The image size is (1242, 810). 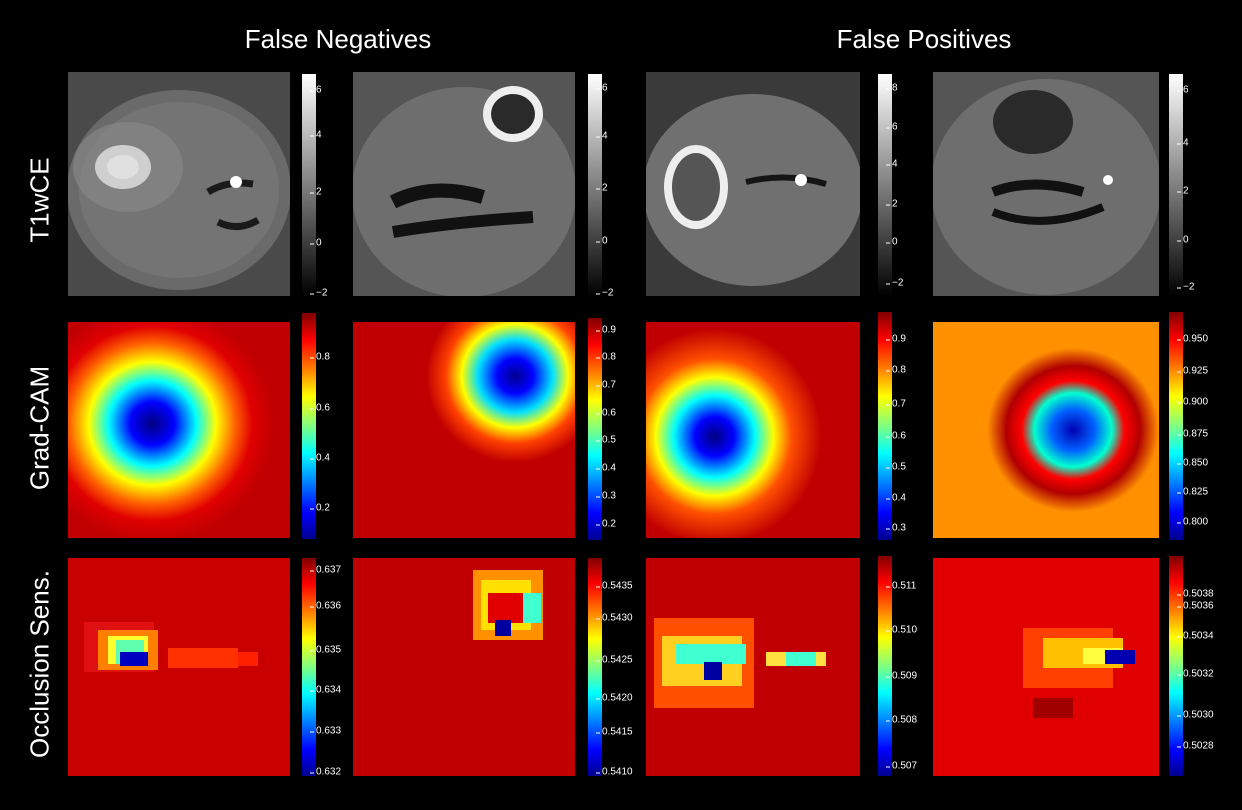 I want to click on gradcam-fn2, so click(x=464, y=430).